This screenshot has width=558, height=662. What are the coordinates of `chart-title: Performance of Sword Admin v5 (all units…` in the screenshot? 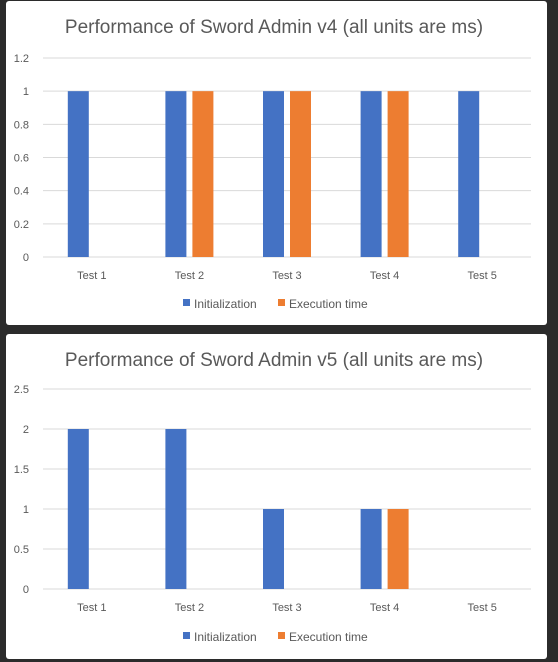 It's located at (274, 360).